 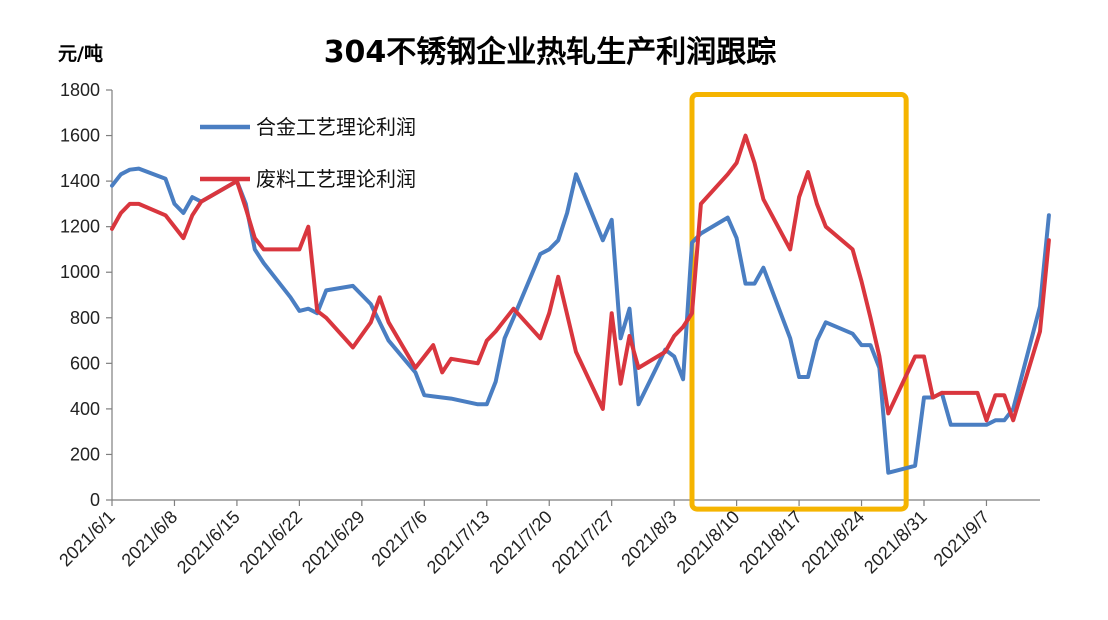 What do you see at coordinates (399, 539) in the screenshot?
I see `x-tick-label: 2021/7/6` at bounding box center [399, 539].